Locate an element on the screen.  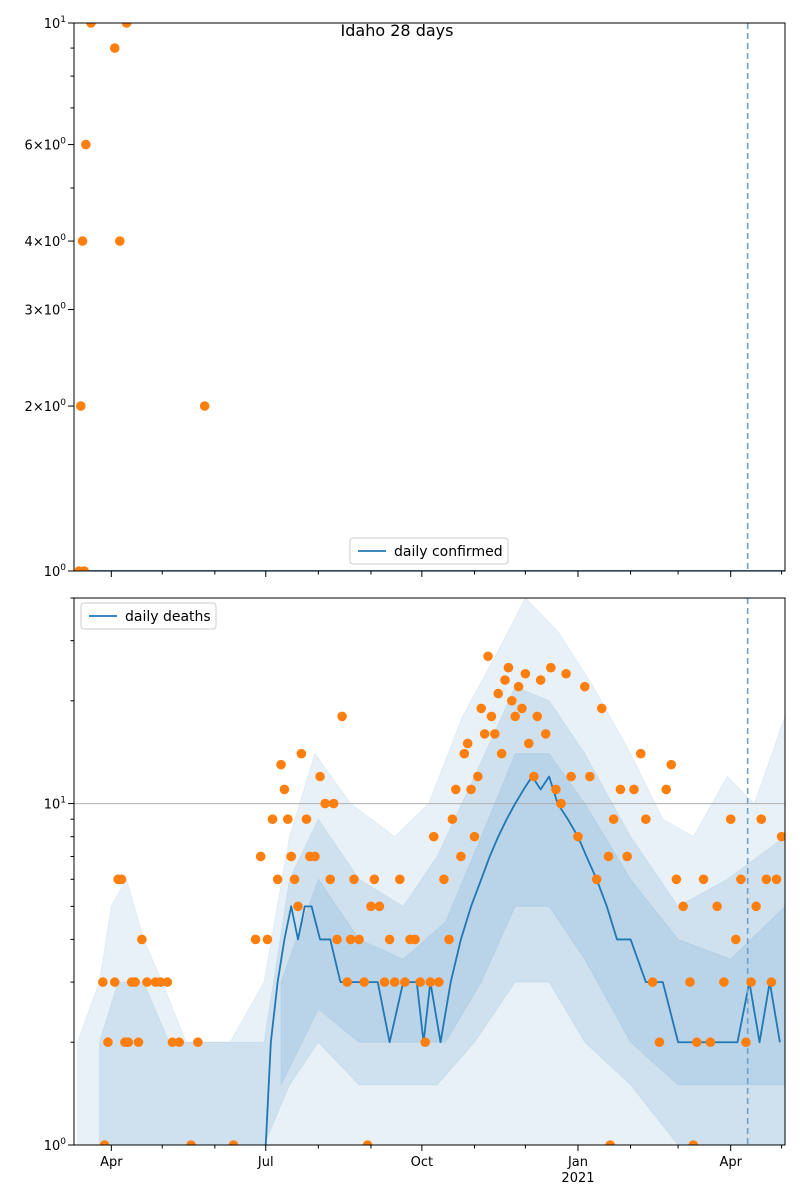
legend-label: daily deaths is located at coordinates (168, 617).